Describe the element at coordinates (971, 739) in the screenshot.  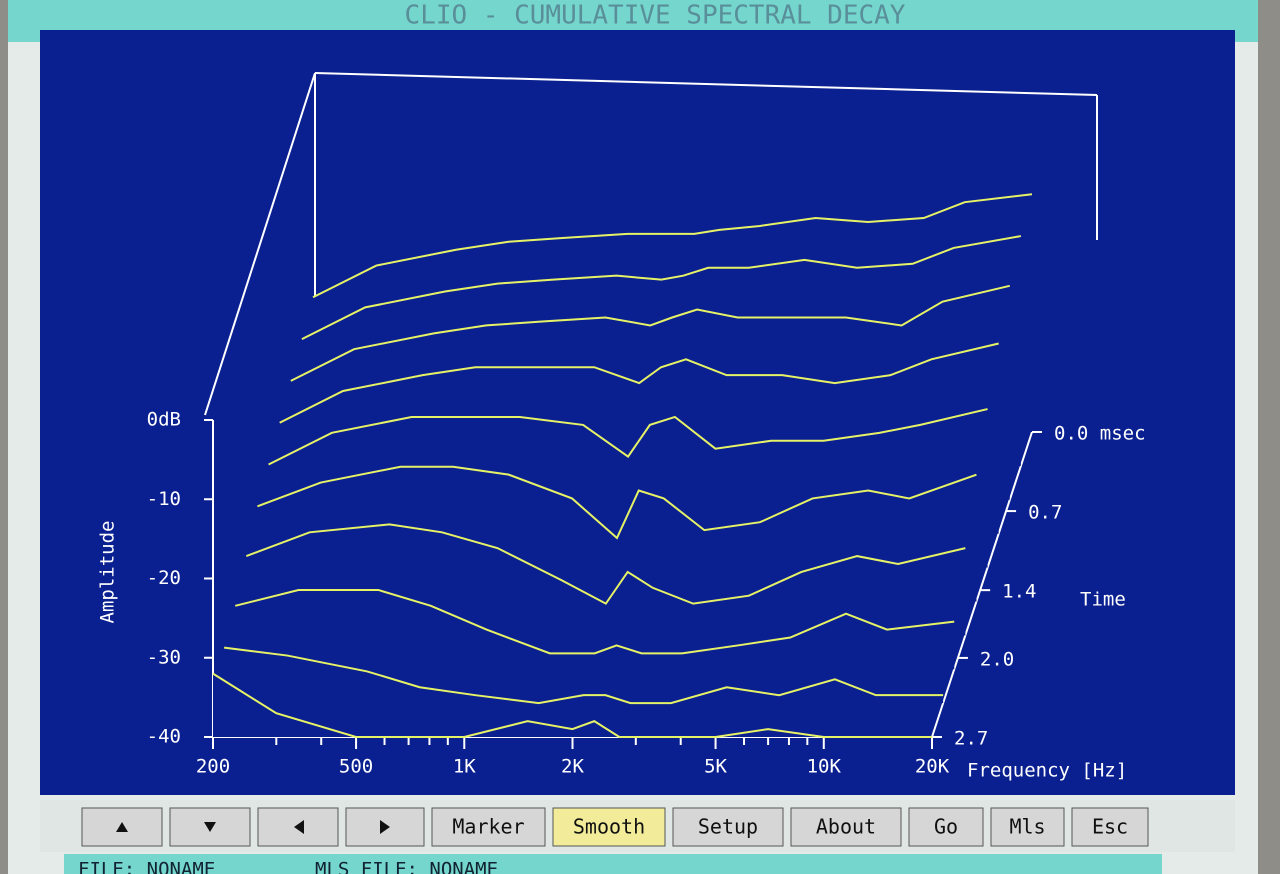
I see `z-tick-label: 2.7` at that location.